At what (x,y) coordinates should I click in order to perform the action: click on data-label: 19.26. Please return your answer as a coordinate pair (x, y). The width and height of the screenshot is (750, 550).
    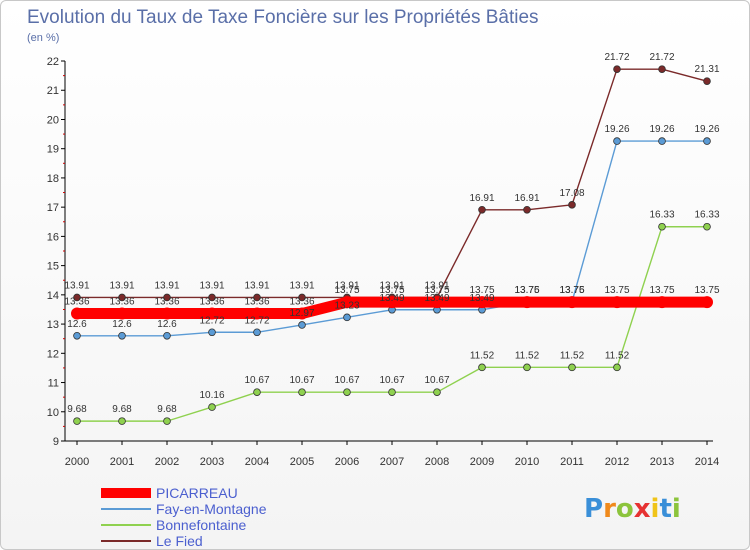
    Looking at the image, I should click on (616, 129).